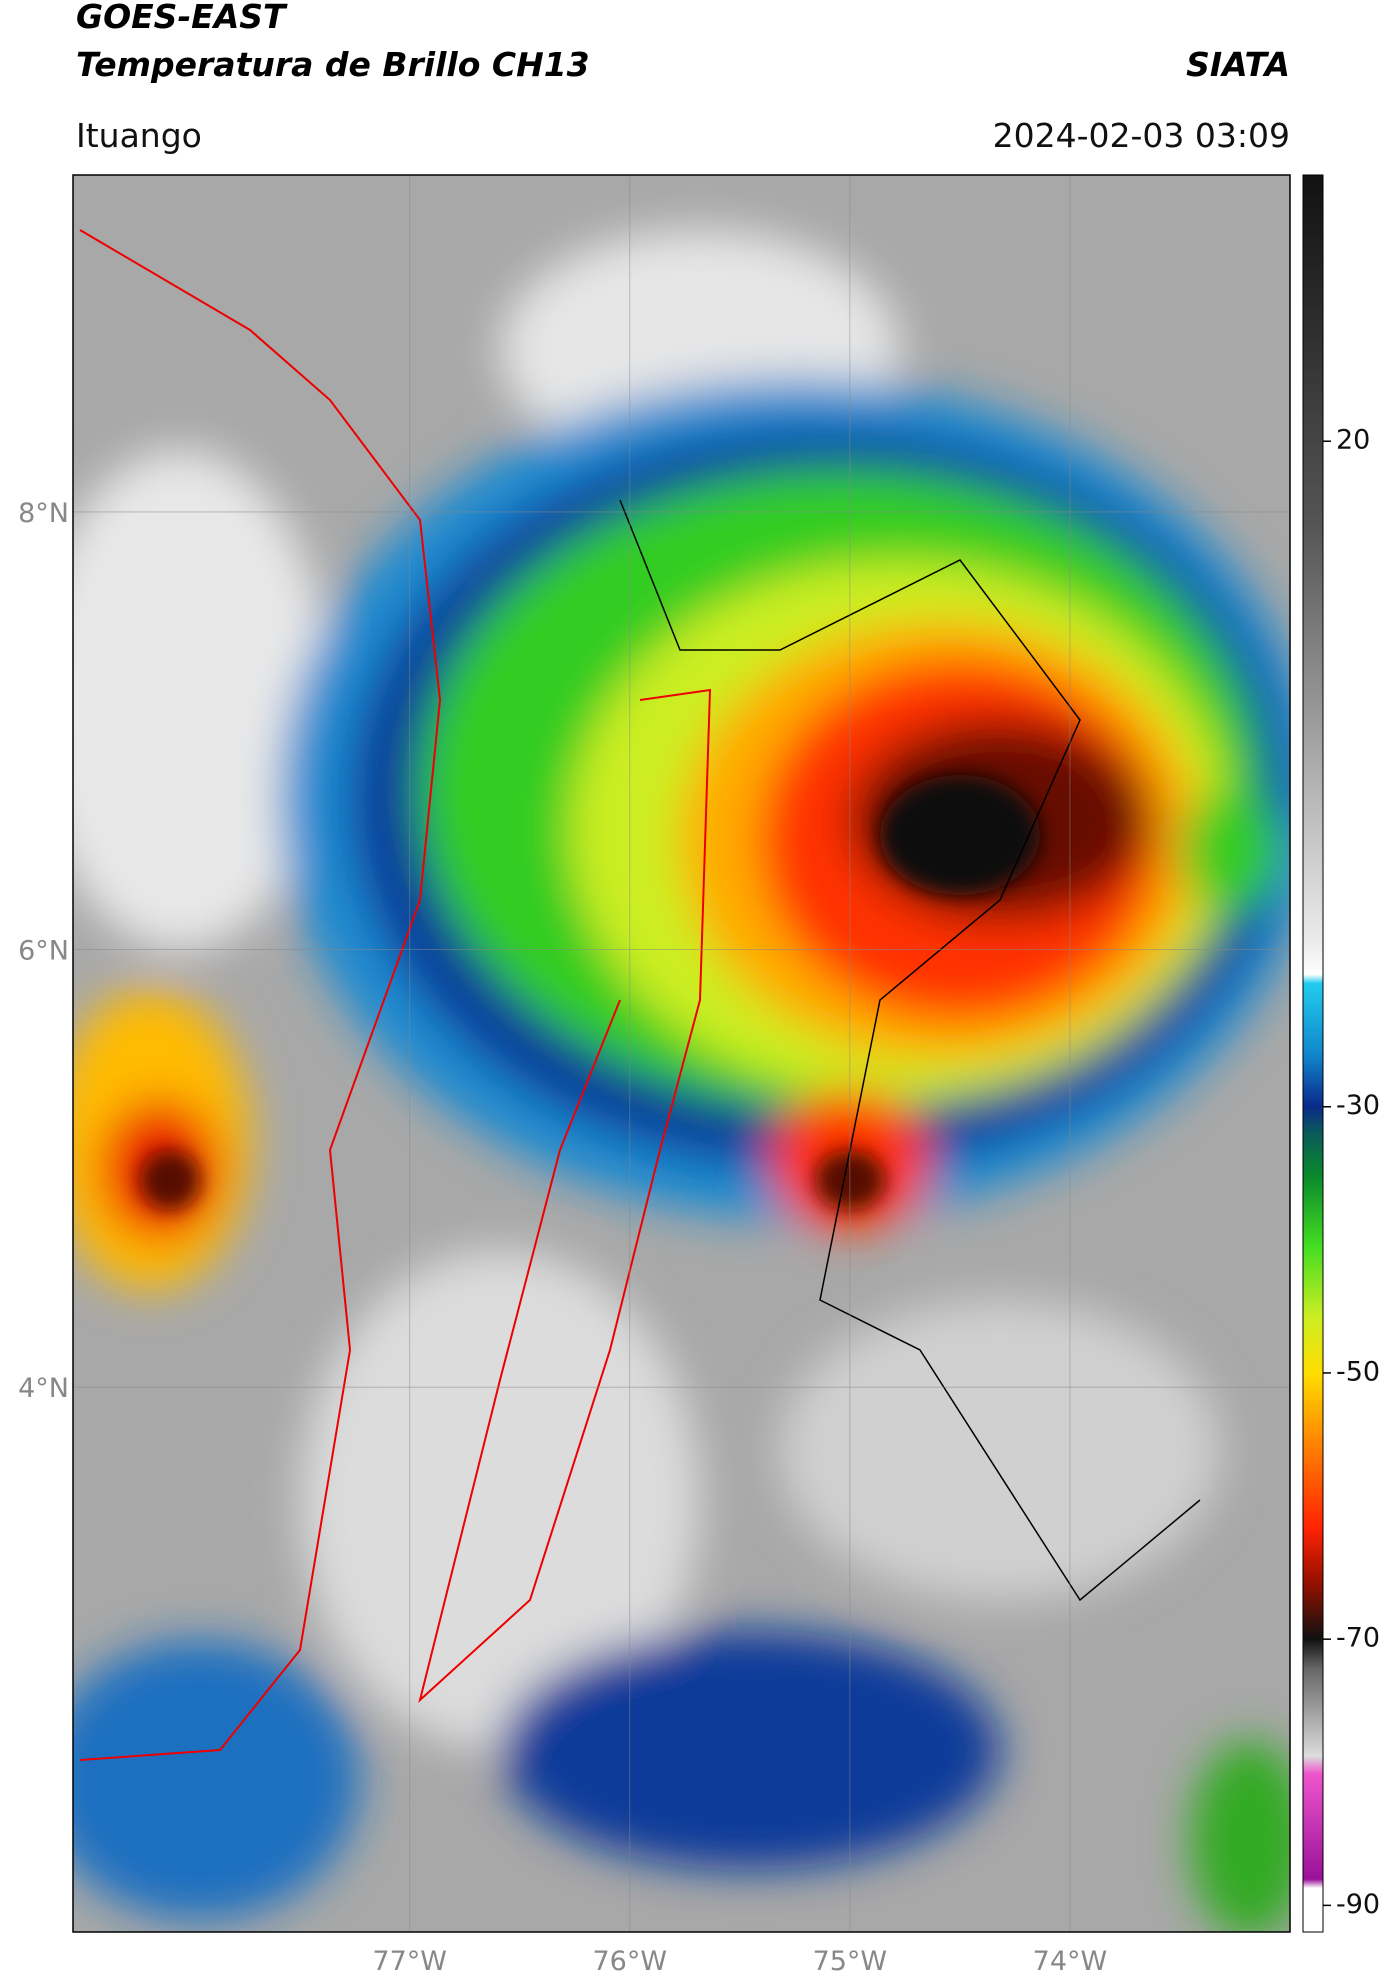  Describe the element at coordinates (1358, 1105) in the screenshot. I see `colorbar-tick-label: -30` at that location.